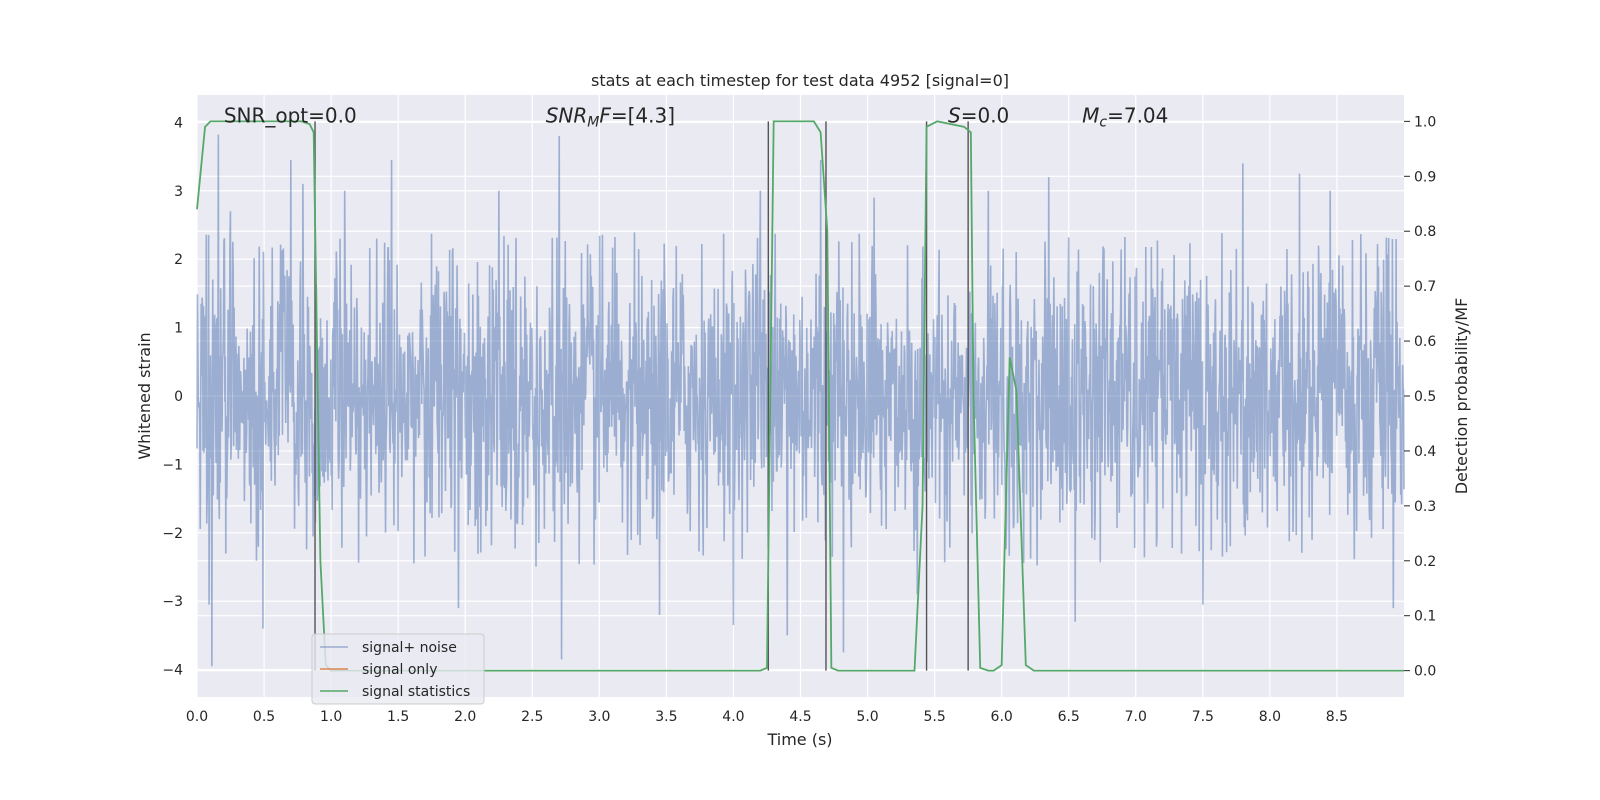 The height and width of the screenshot is (800, 1600). What do you see at coordinates (1425, 287) in the screenshot?
I see `y2-tick-label: 0.7` at bounding box center [1425, 287].